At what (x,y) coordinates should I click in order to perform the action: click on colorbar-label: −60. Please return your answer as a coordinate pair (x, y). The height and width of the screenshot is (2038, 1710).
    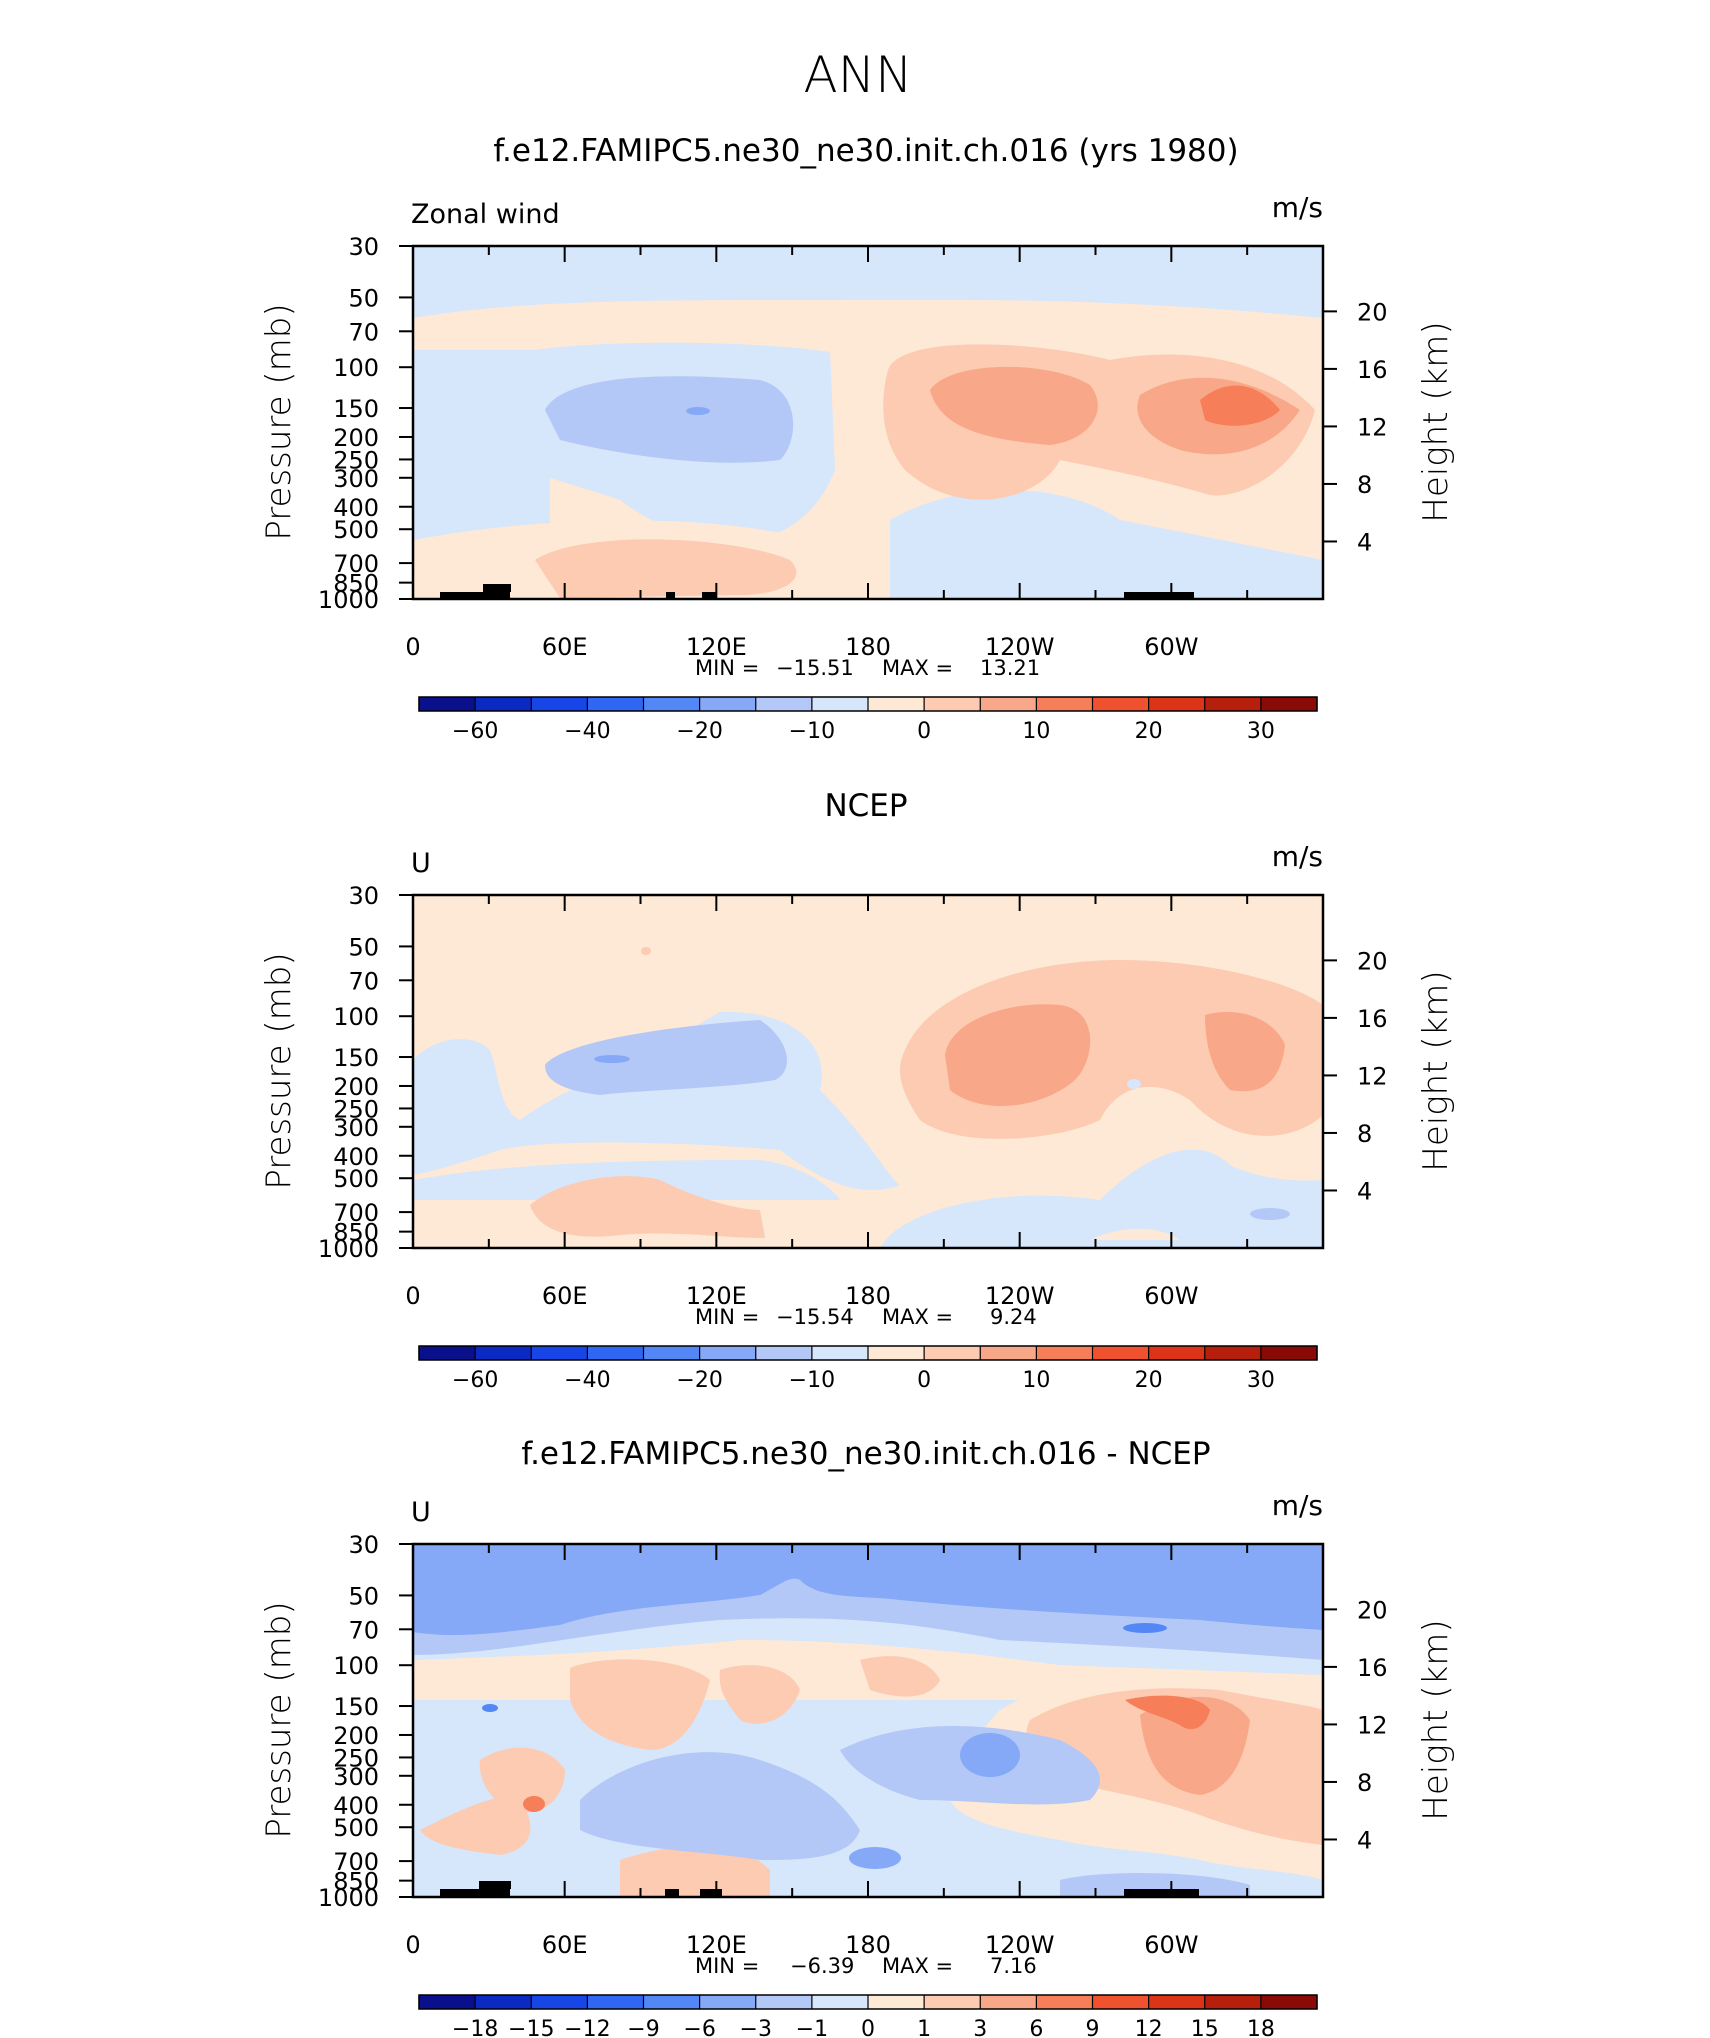
    Looking at the image, I should click on (475, 731).